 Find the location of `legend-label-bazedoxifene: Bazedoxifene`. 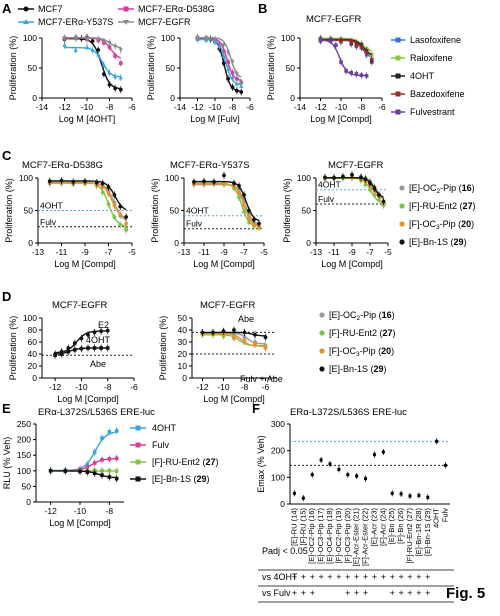

legend-label-bazedoxifene: Bazedoxifene is located at coordinates (437, 94).